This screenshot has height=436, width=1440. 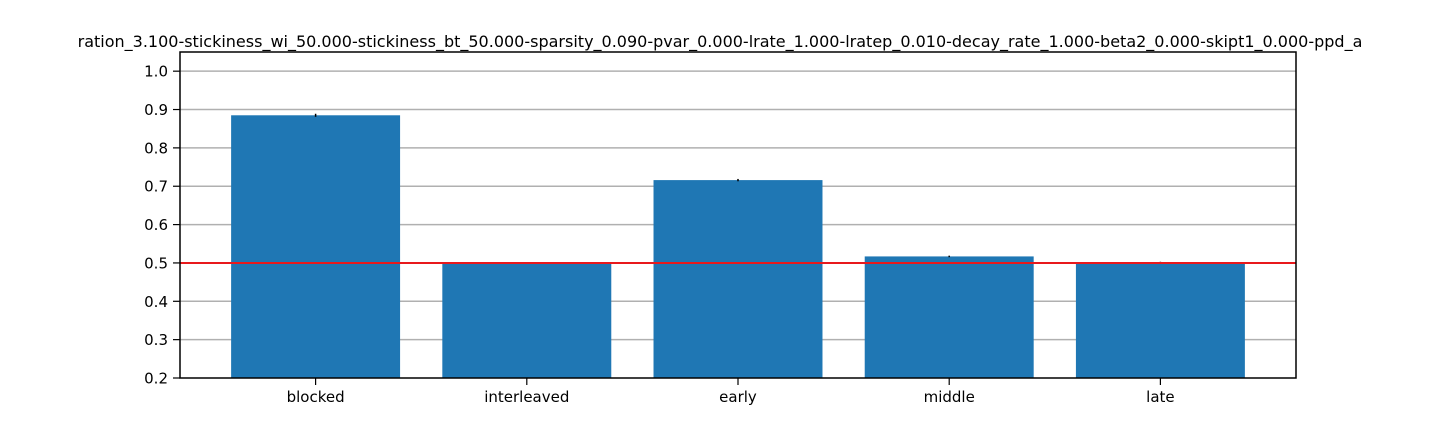 I want to click on y-tick-label: 0.9, so click(x=156, y=110).